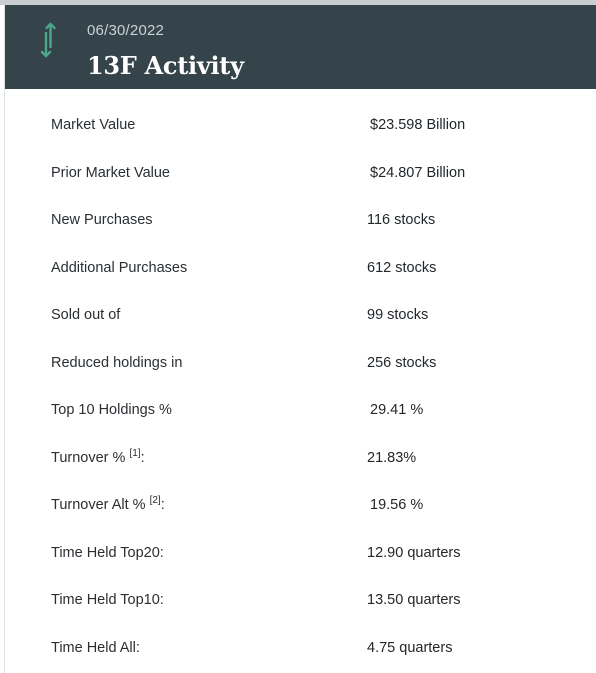 The width and height of the screenshot is (596, 673). I want to click on footnote-link-2: [2], so click(155, 500).